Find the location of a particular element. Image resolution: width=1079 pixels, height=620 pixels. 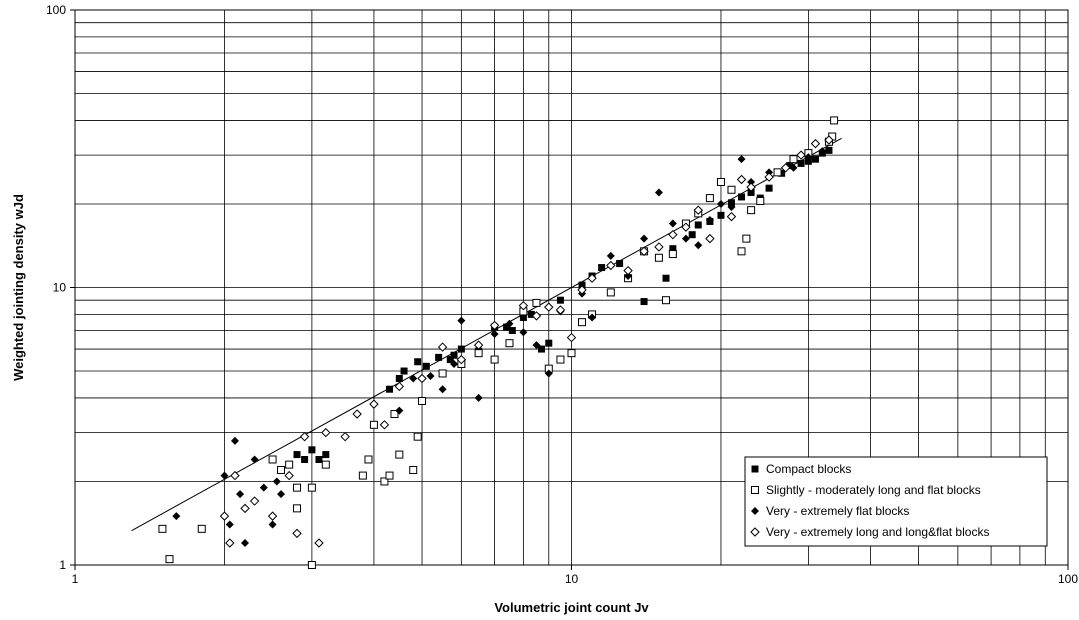

y-axis-ticks: 1 10 100 is located at coordinates (60, 287).